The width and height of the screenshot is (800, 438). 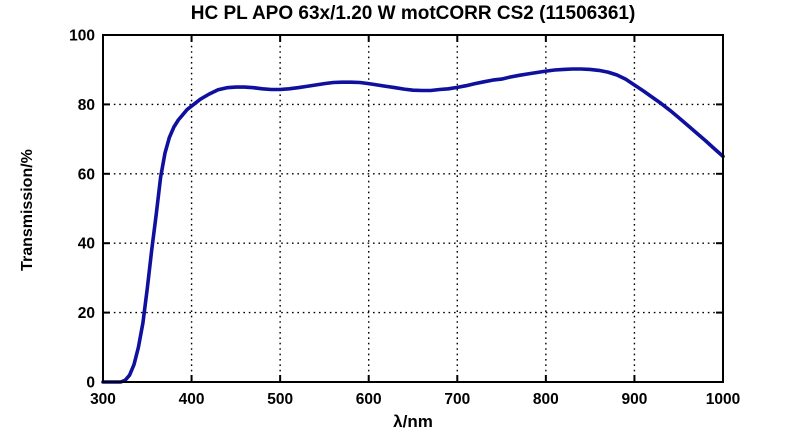 What do you see at coordinates (86, 313) in the screenshot?
I see `y-tick-label: 20` at bounding box center [86, 313].